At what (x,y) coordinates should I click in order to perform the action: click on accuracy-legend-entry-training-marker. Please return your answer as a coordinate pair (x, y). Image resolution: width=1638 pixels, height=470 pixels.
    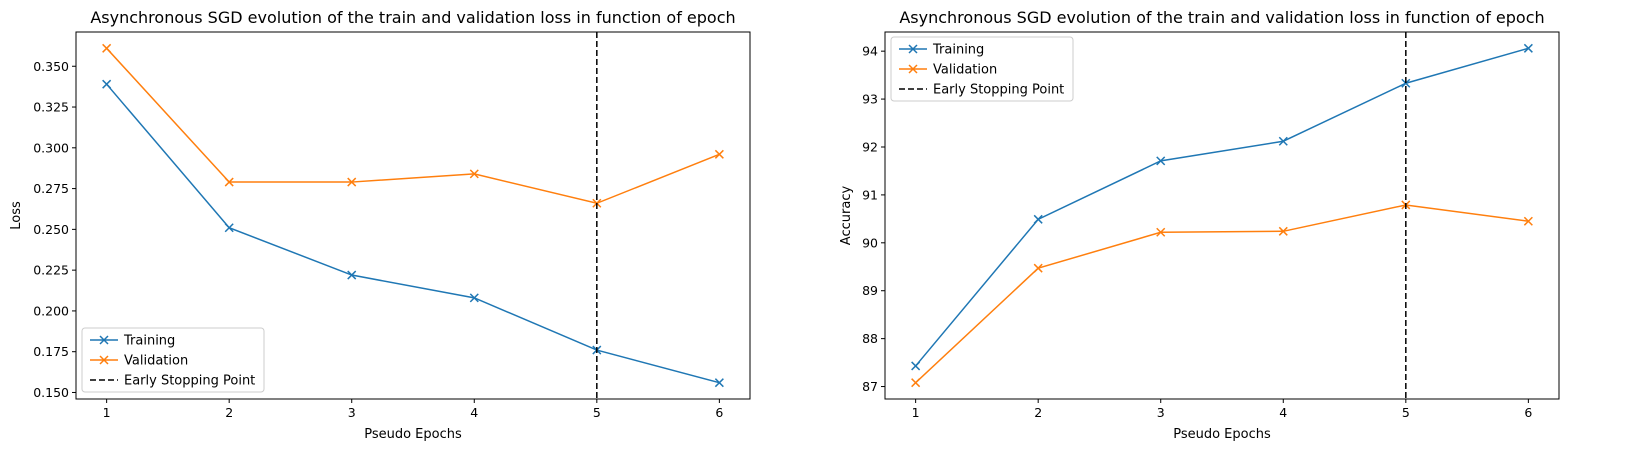
    Looking at the image, I should click on (913, 49).